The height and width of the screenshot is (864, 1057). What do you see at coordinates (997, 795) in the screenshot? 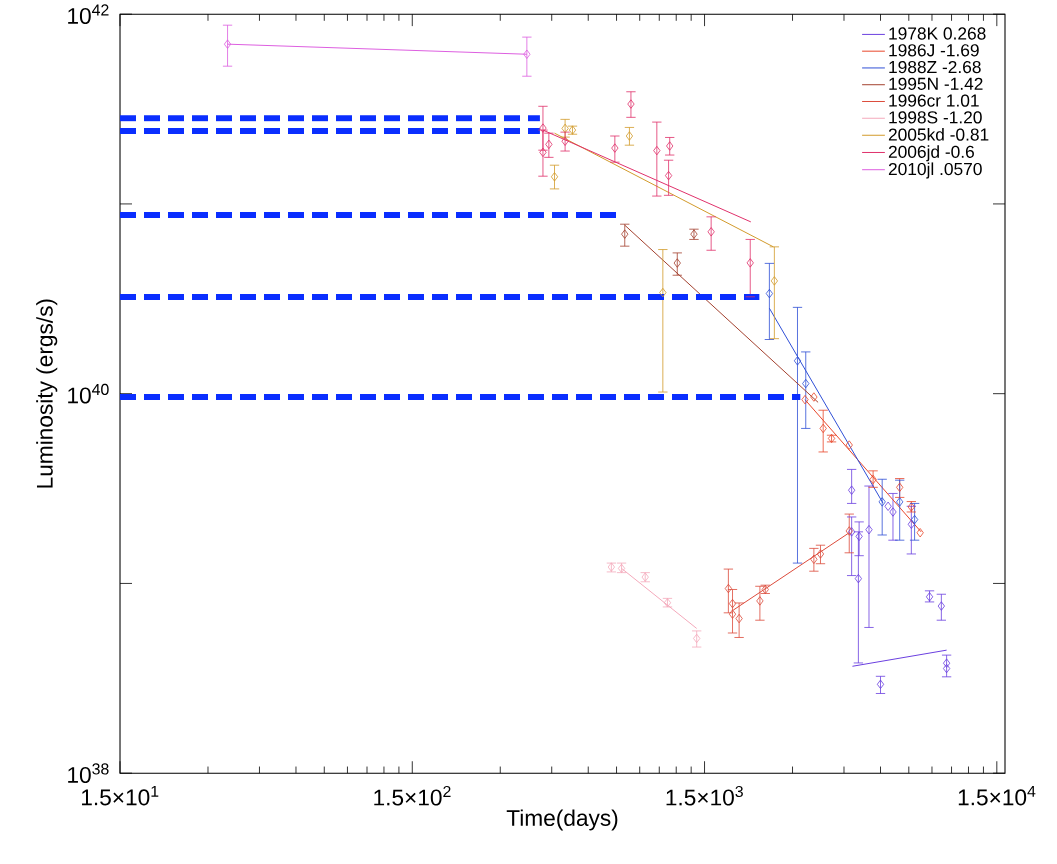
I see `x-tick-label: 1.5×10$^{4}$` at bounding box center [997, 795].